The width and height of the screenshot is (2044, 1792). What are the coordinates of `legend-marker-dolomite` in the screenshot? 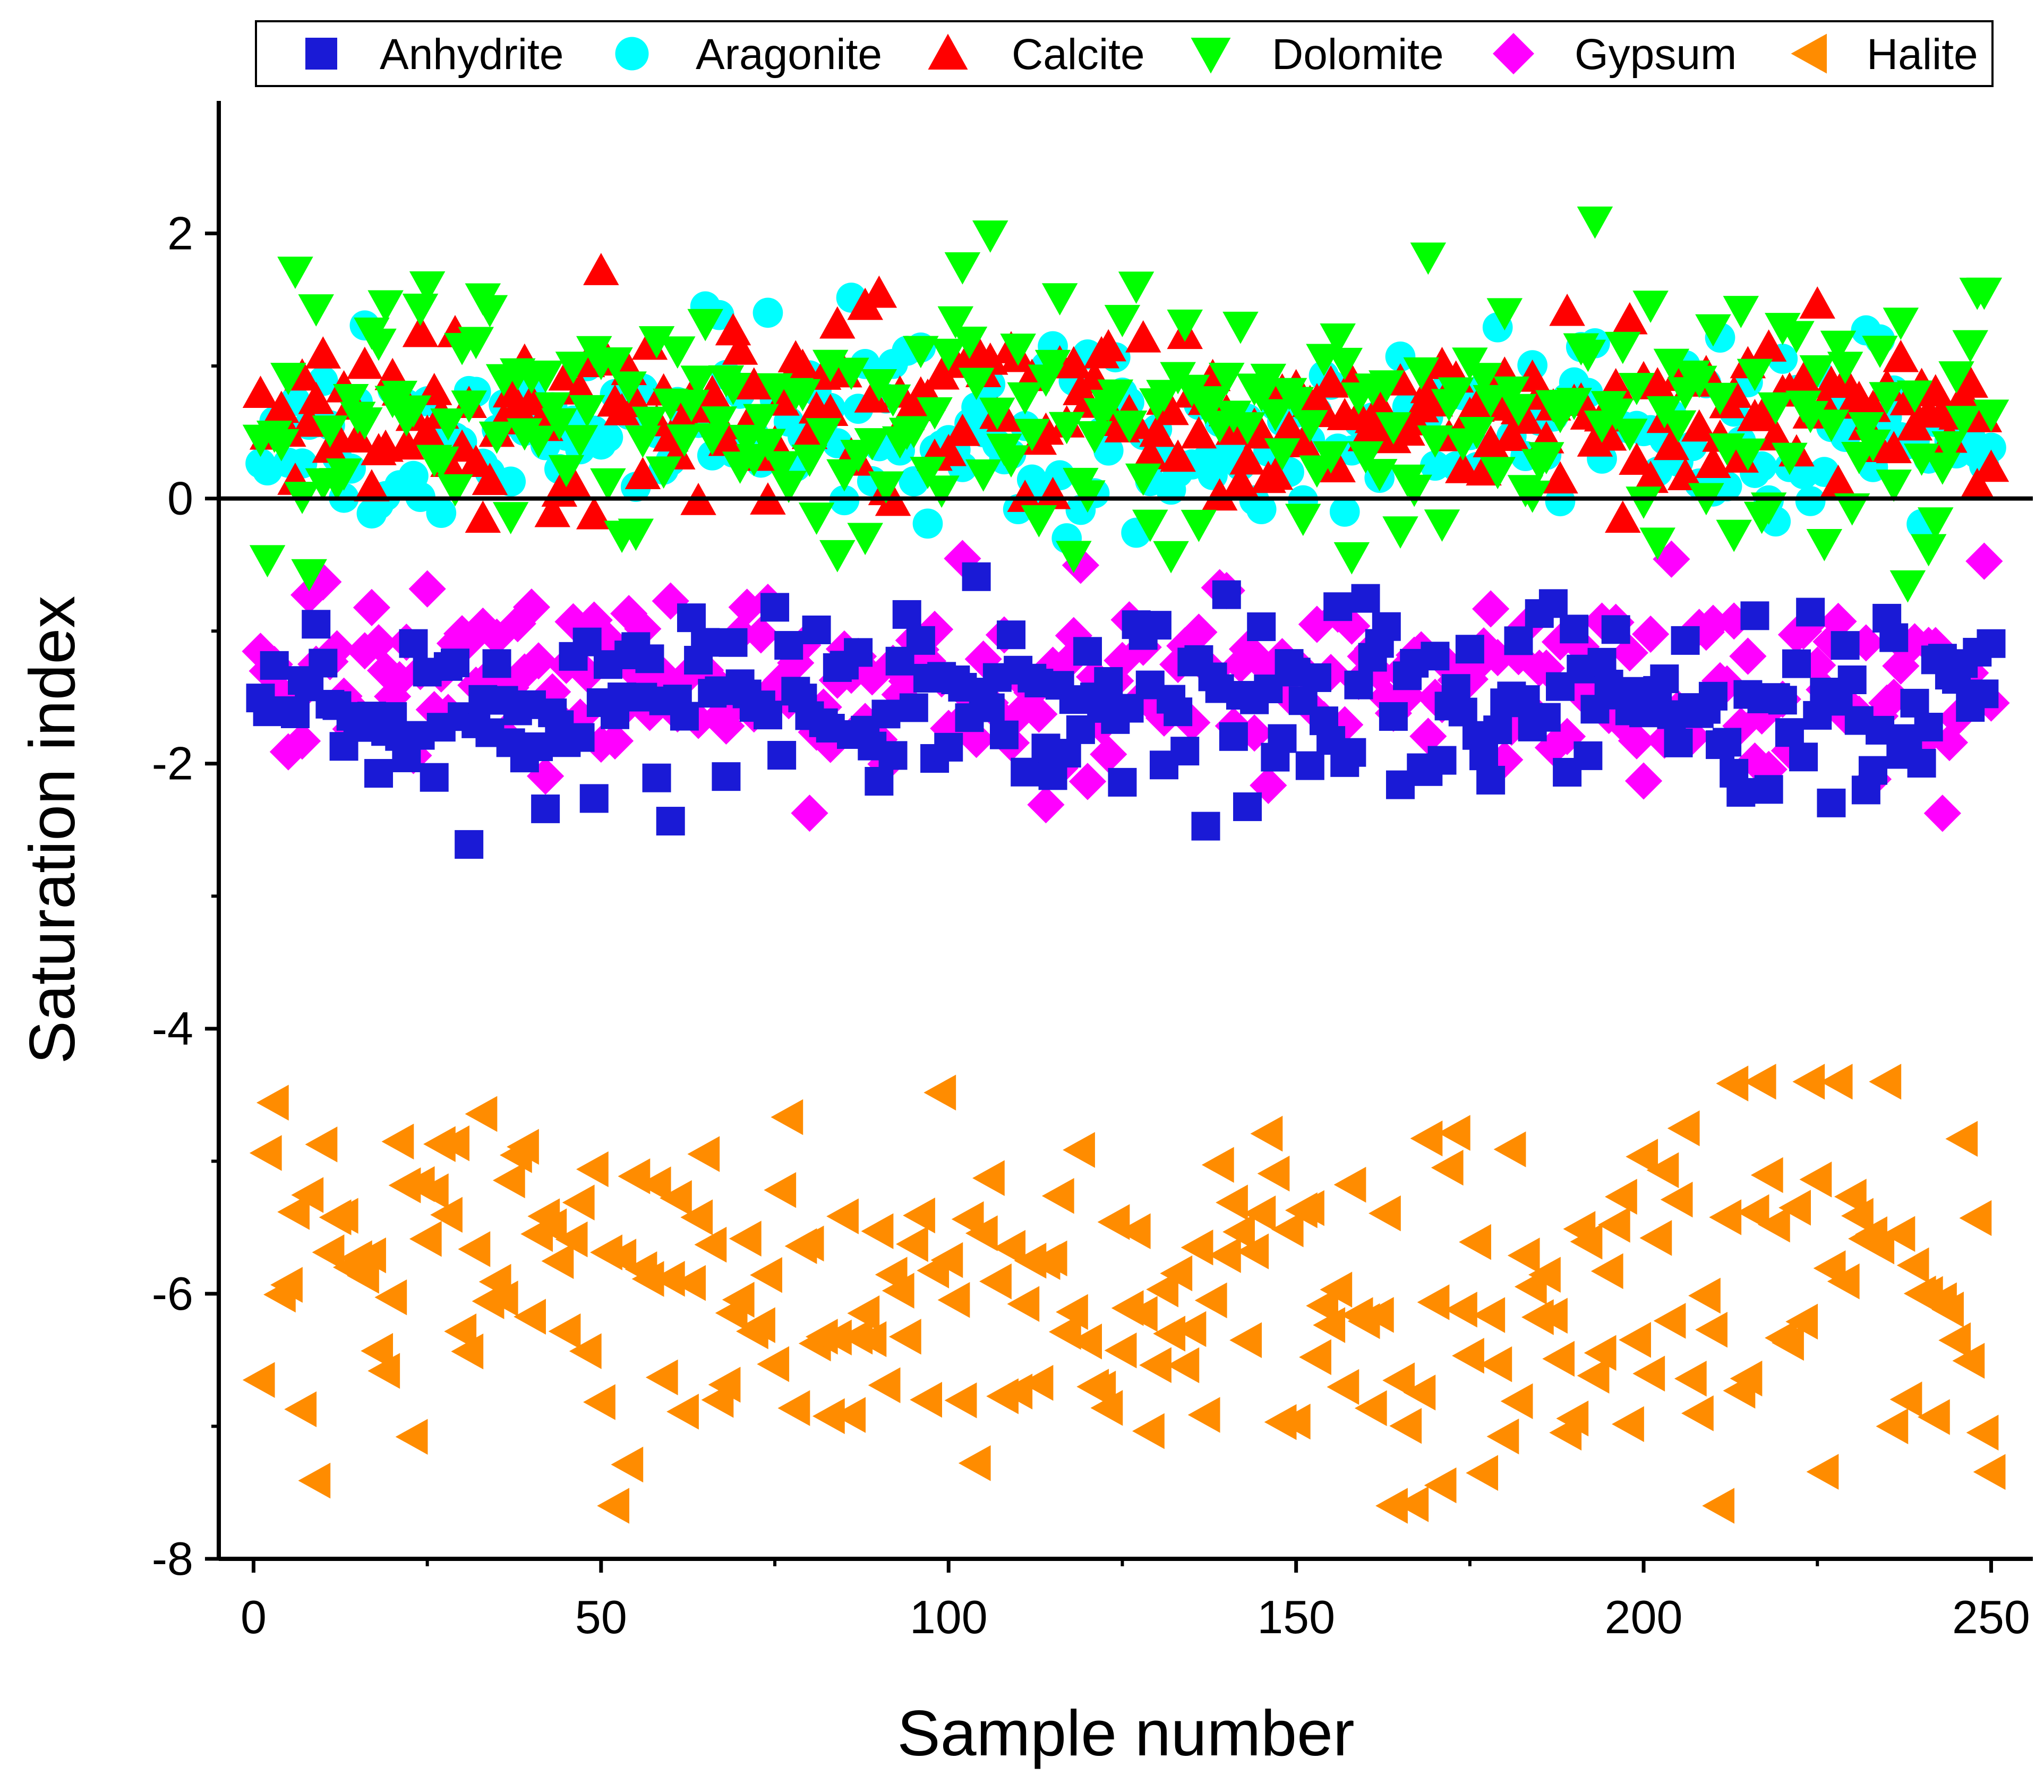 It's located at (1211, 56).